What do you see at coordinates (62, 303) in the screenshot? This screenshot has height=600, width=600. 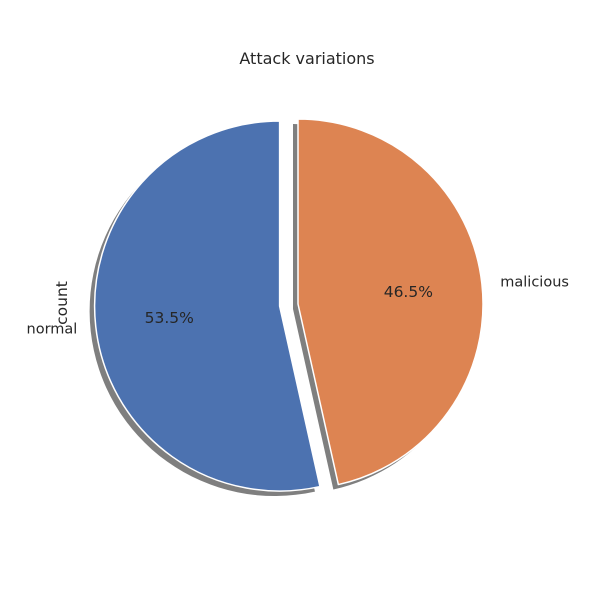 I see `y-axis-label: count` at bounding box center [62, 303].